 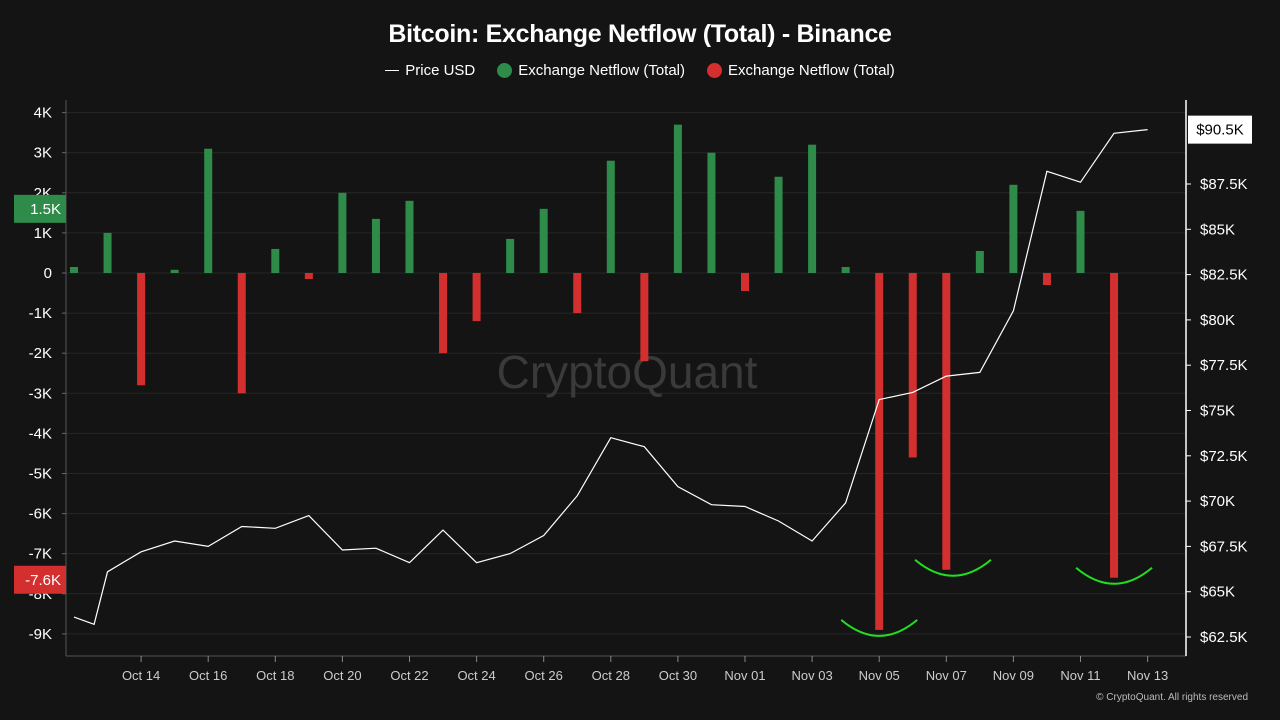 I want to click on left-tick-label: -7K, so click(x=40, y=554).